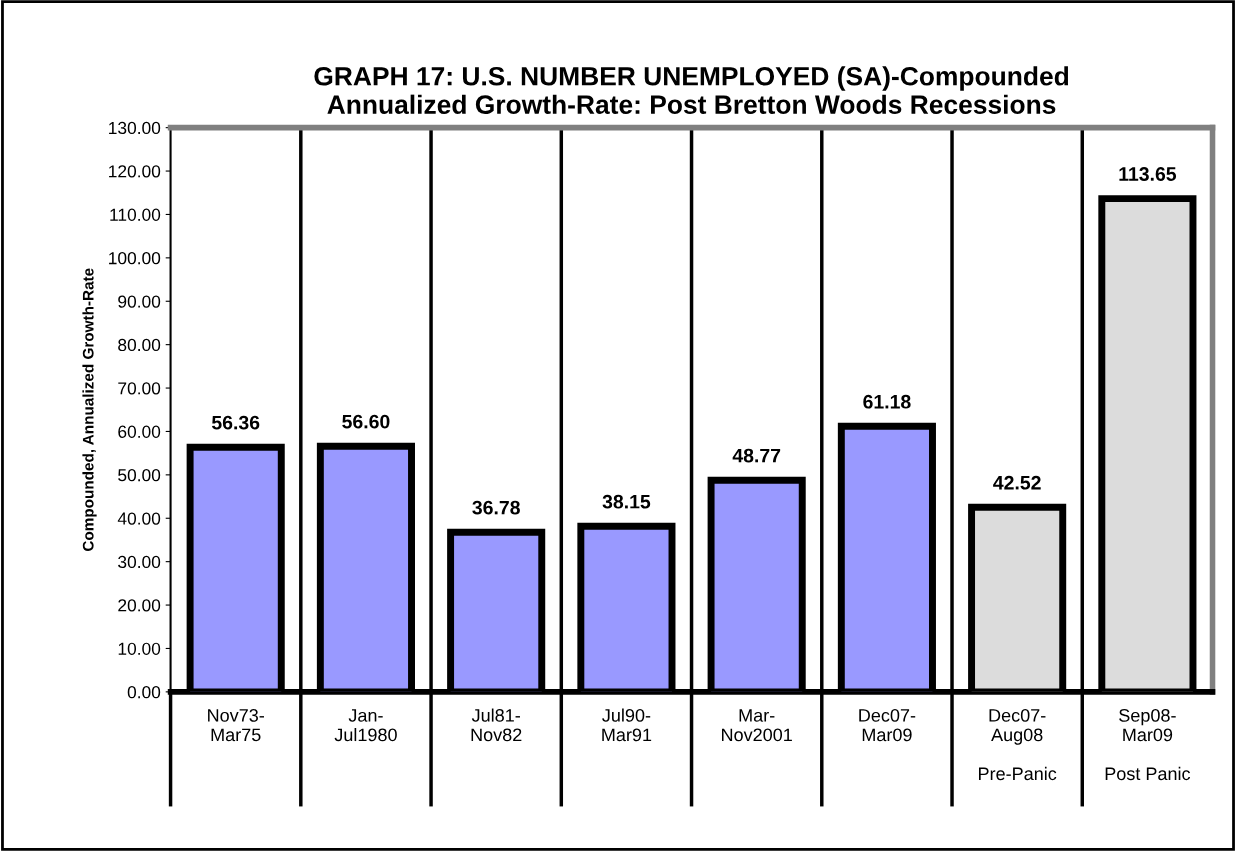  I want to click on x-tick-label: Jul90- Mar91, so click(627, 725).